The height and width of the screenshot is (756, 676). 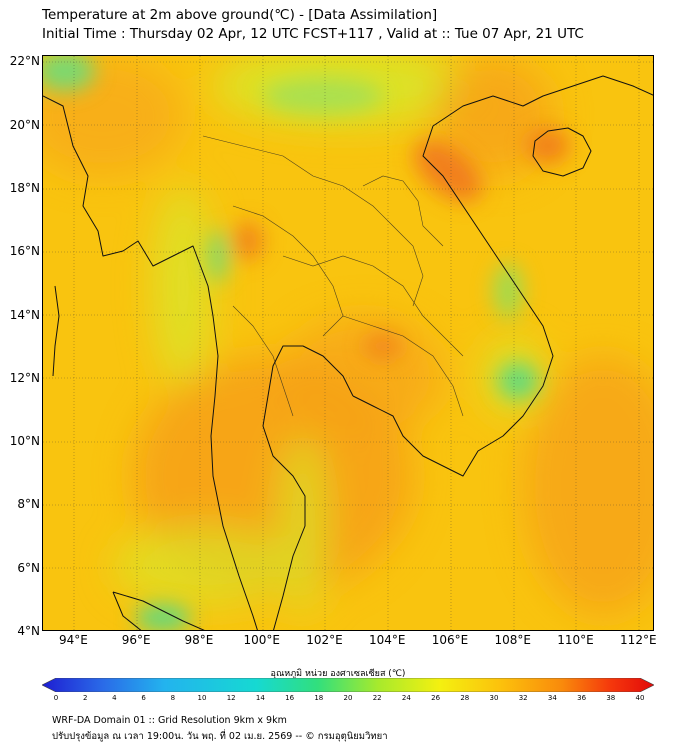 I want to click on lat-label: 18°N, so click(x=24, y=187).